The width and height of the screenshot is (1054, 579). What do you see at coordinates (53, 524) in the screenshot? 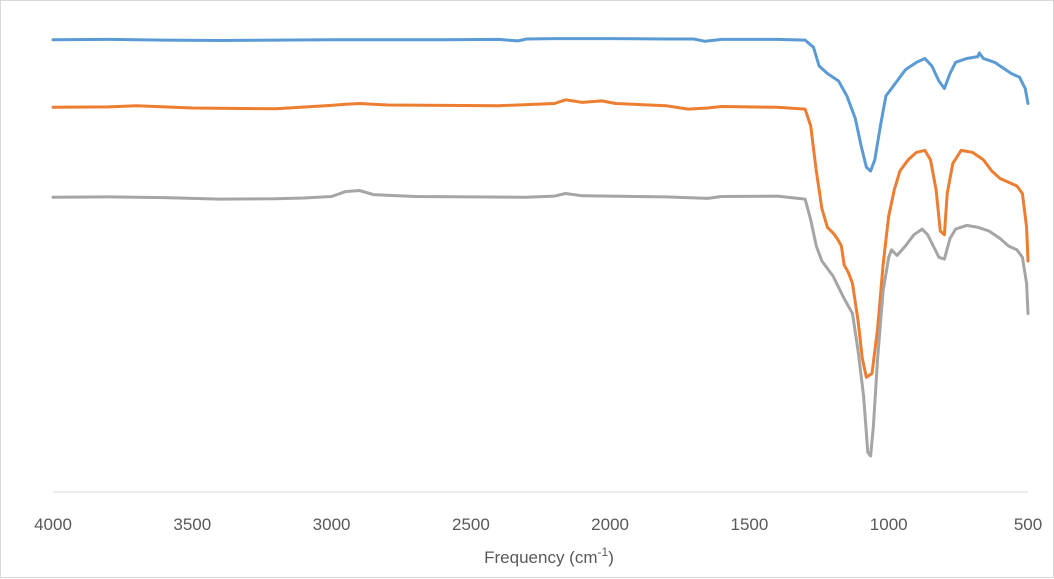
I see `x-tick-label: 4000` at bounding box center [53, 524].